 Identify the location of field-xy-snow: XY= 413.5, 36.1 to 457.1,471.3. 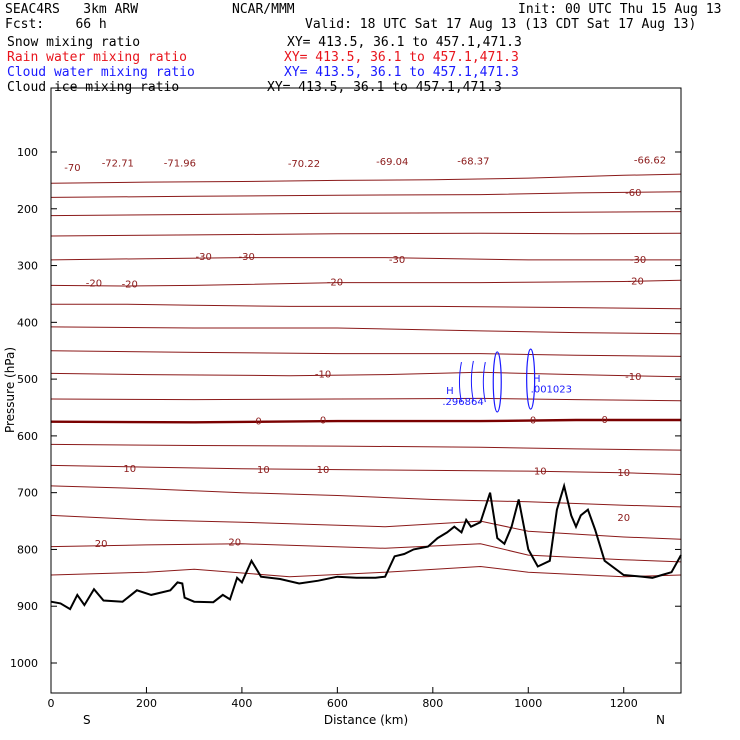
(404, 42).